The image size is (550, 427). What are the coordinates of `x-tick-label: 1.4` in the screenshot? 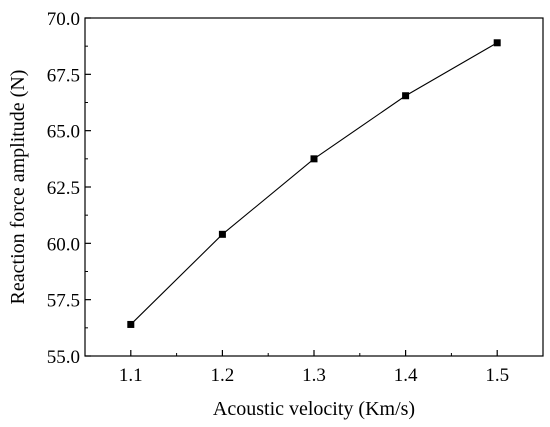 It's located at (406, 375).